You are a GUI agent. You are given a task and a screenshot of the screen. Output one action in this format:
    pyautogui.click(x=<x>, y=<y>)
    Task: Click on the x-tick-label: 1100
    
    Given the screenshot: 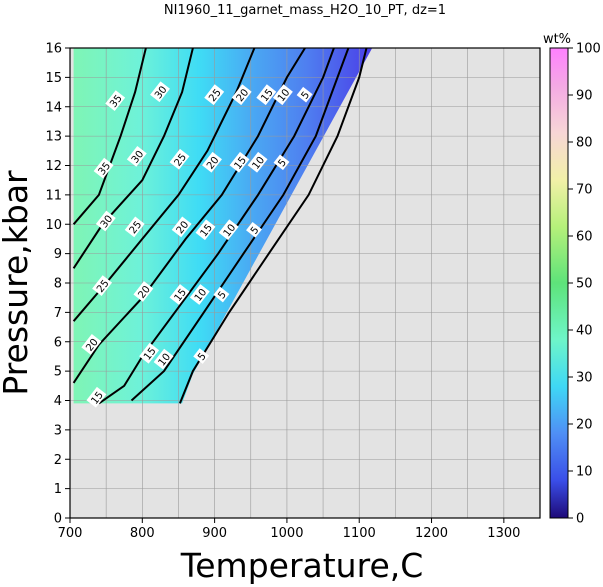 What is the action you would take?
    pyautogui.click(x=359, y=533)
    